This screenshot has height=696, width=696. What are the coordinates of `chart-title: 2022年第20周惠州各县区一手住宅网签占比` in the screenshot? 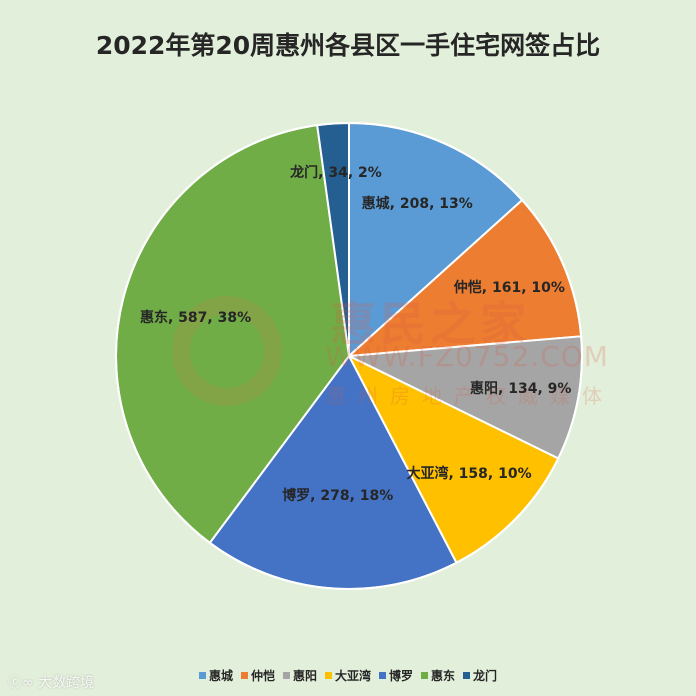 It's located at (348, 45).